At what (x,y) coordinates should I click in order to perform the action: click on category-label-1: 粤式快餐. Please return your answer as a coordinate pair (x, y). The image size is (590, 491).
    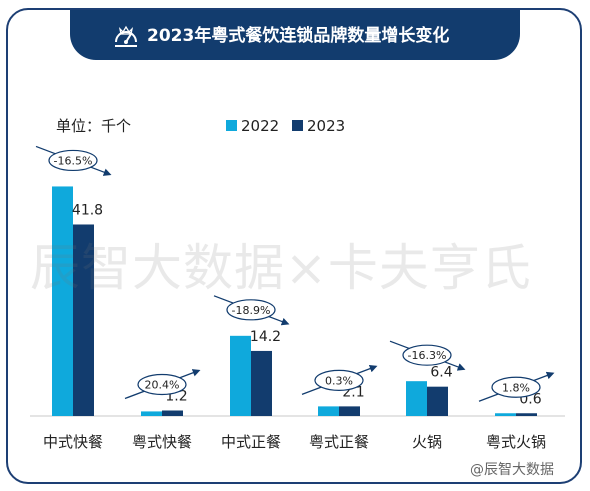
    Looking at the image, I should click on (162, 442).